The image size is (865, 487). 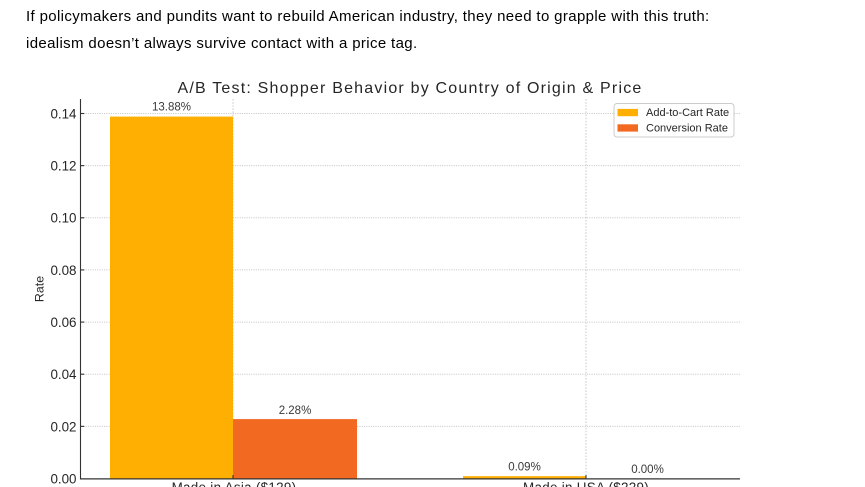 I want to click on svg-text: Rate, so click(x=40, y=289).